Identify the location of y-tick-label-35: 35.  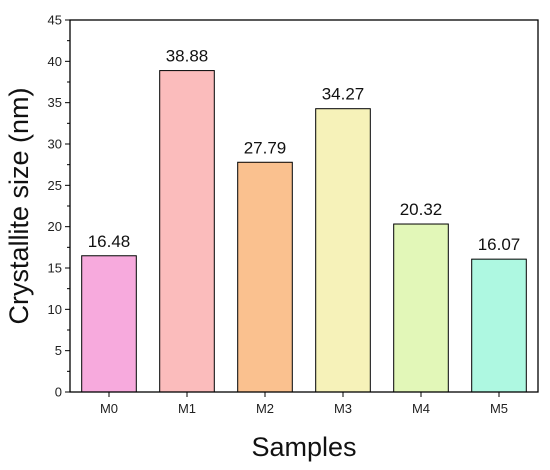
(55, 102).